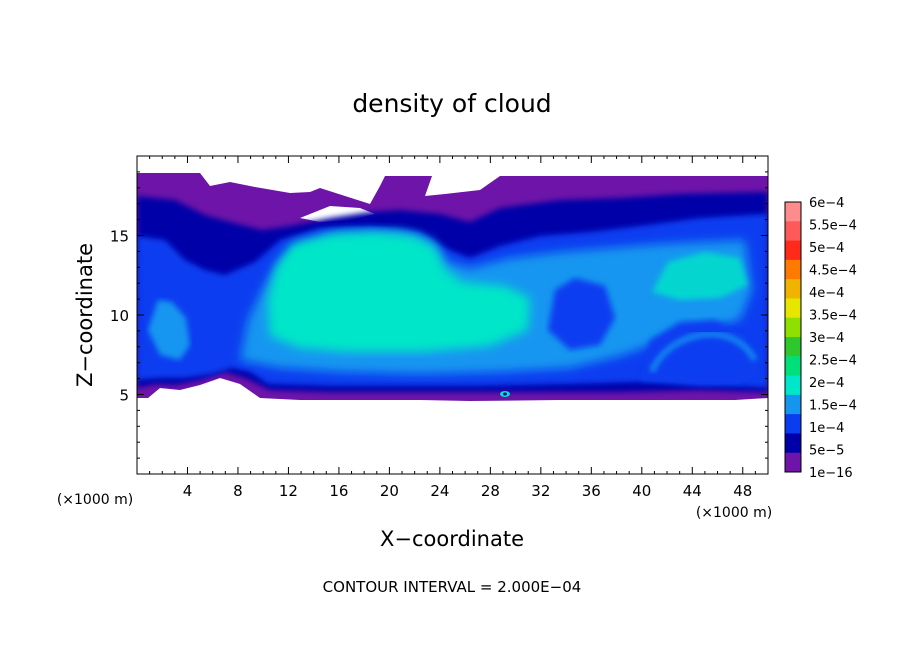  What do you see at coordinates (238, 491) in the screenshot?
I see `x-tick-label: 8` at bounding box center [238, 491].